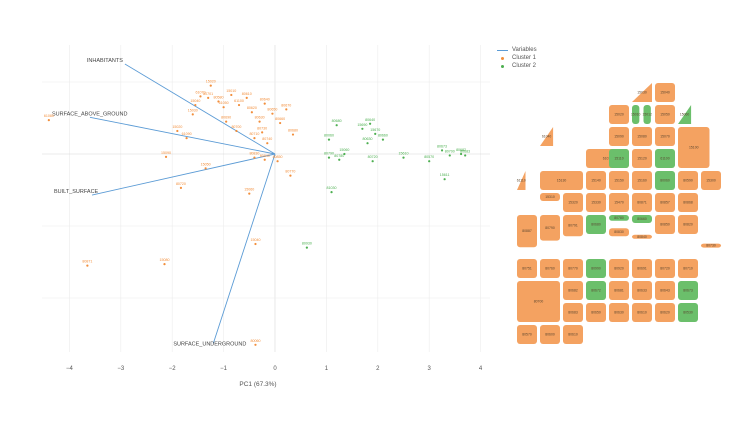 The height and width of the screenshot is (441, 730). I want to click on map-block: 15150, so click(619, 180).